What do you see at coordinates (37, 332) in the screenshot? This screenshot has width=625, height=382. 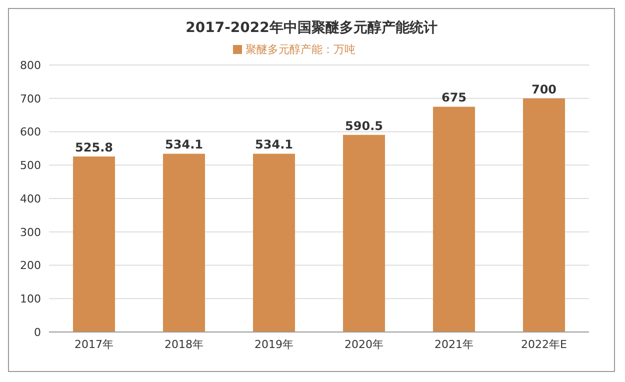 I see `y-tick-label: 0` at bounding box center [37, 332].